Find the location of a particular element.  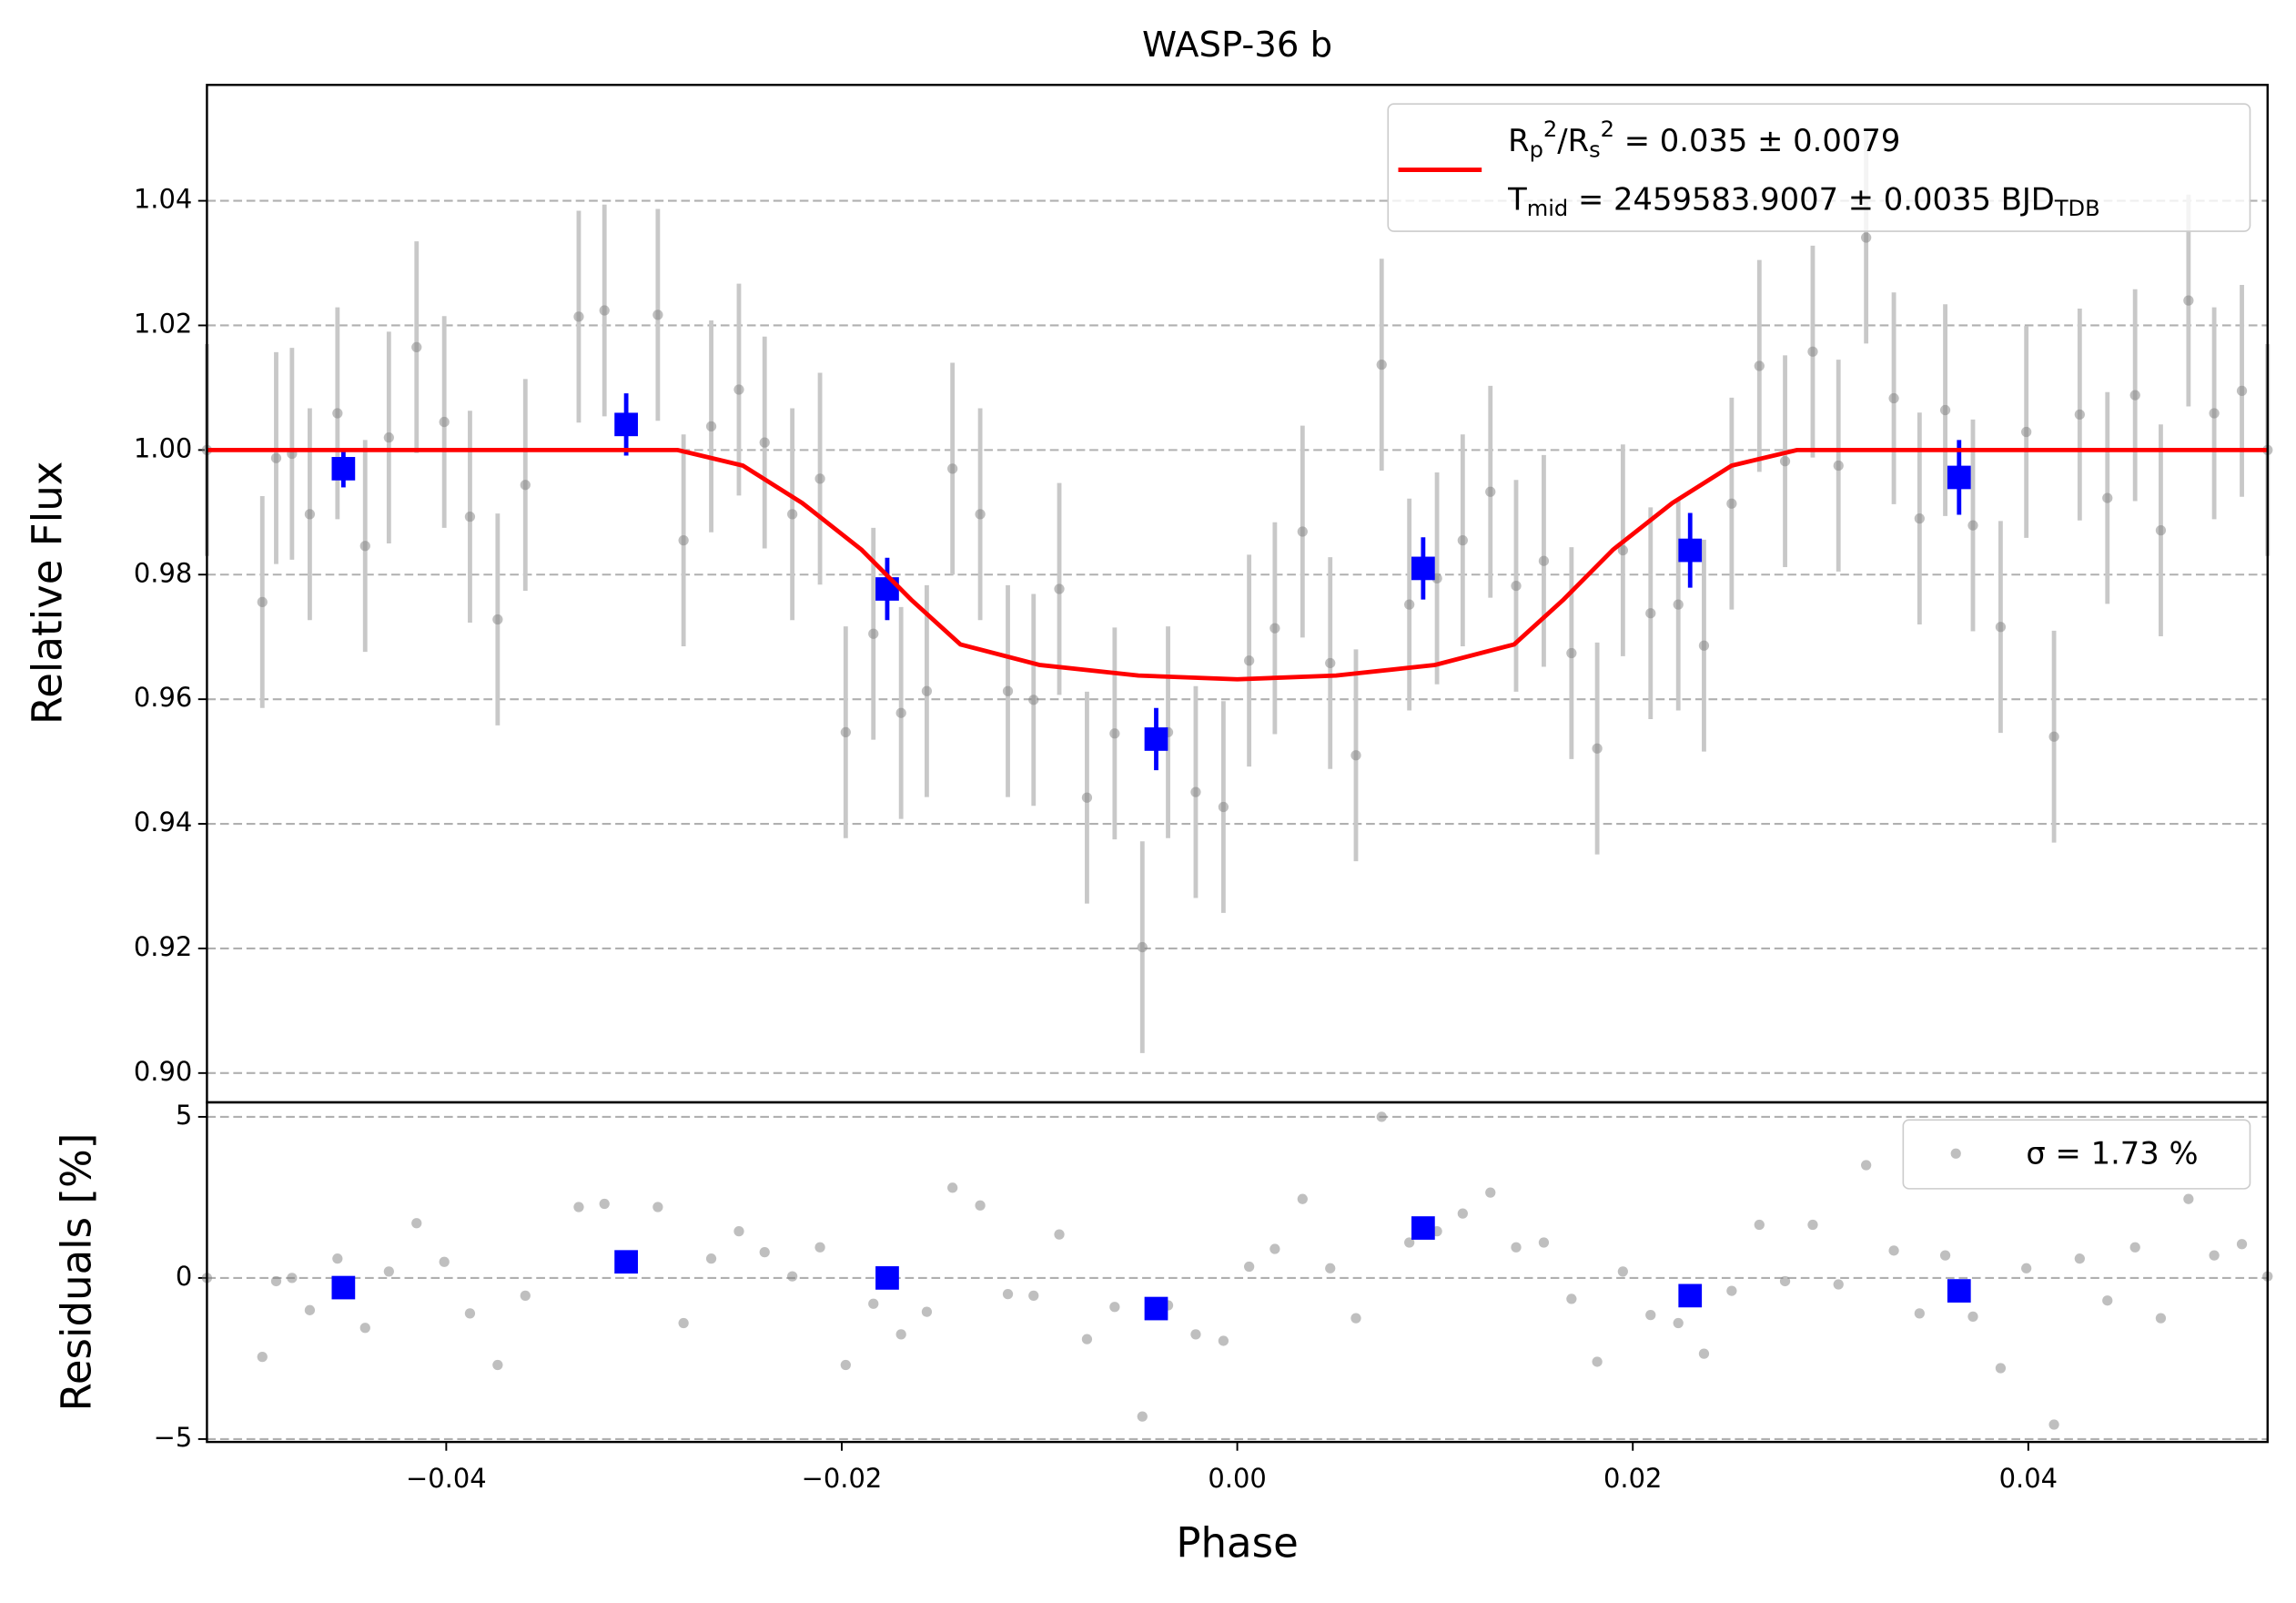

chart-title: WASP-36 b is located at coordinates (1237, 45).